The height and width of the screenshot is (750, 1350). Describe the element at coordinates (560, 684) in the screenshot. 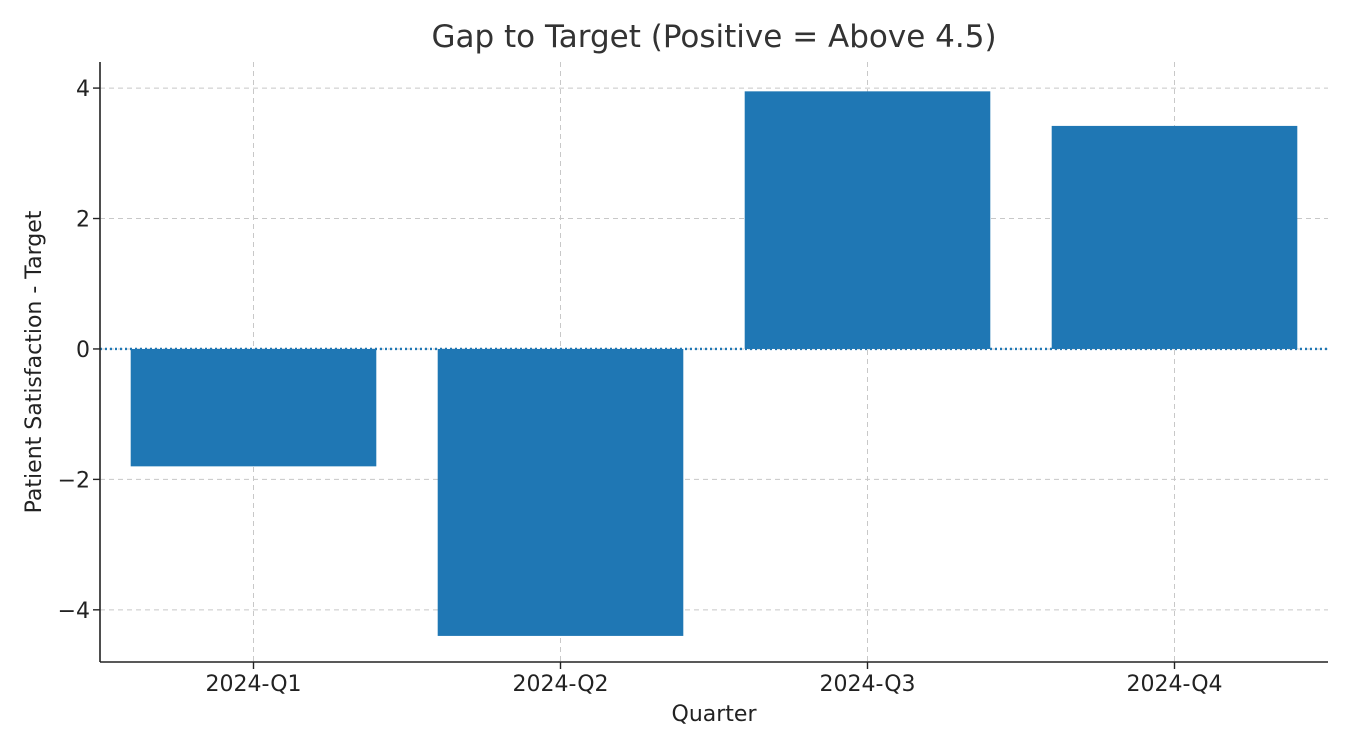

I see `x-tick-label: 2024-Q2` at that location.